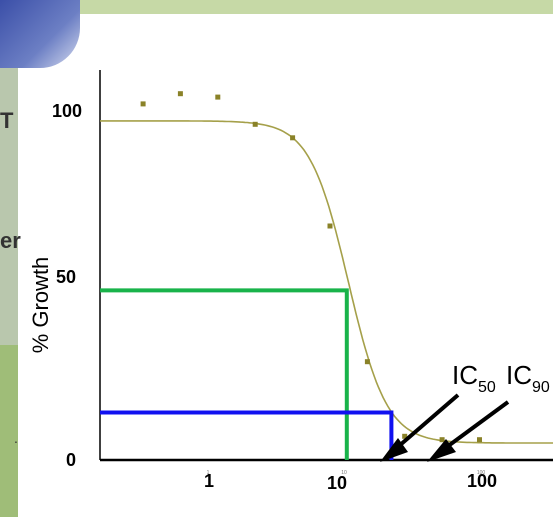 This screenshot has height=517, width=553. I want to click on y-tick-labels: 0 50 100, so click(67, 285).